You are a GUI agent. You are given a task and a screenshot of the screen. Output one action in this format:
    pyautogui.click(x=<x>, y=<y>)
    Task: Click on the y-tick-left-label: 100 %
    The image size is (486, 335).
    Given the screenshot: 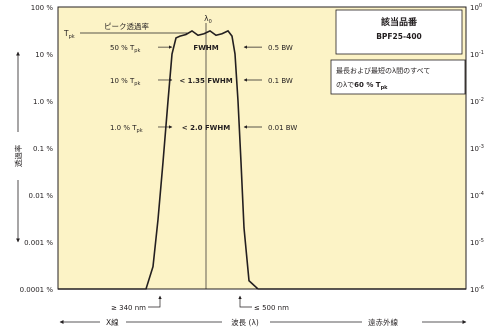 What is the action you would take?
    pyautogui.click(x=42, y=8)
    